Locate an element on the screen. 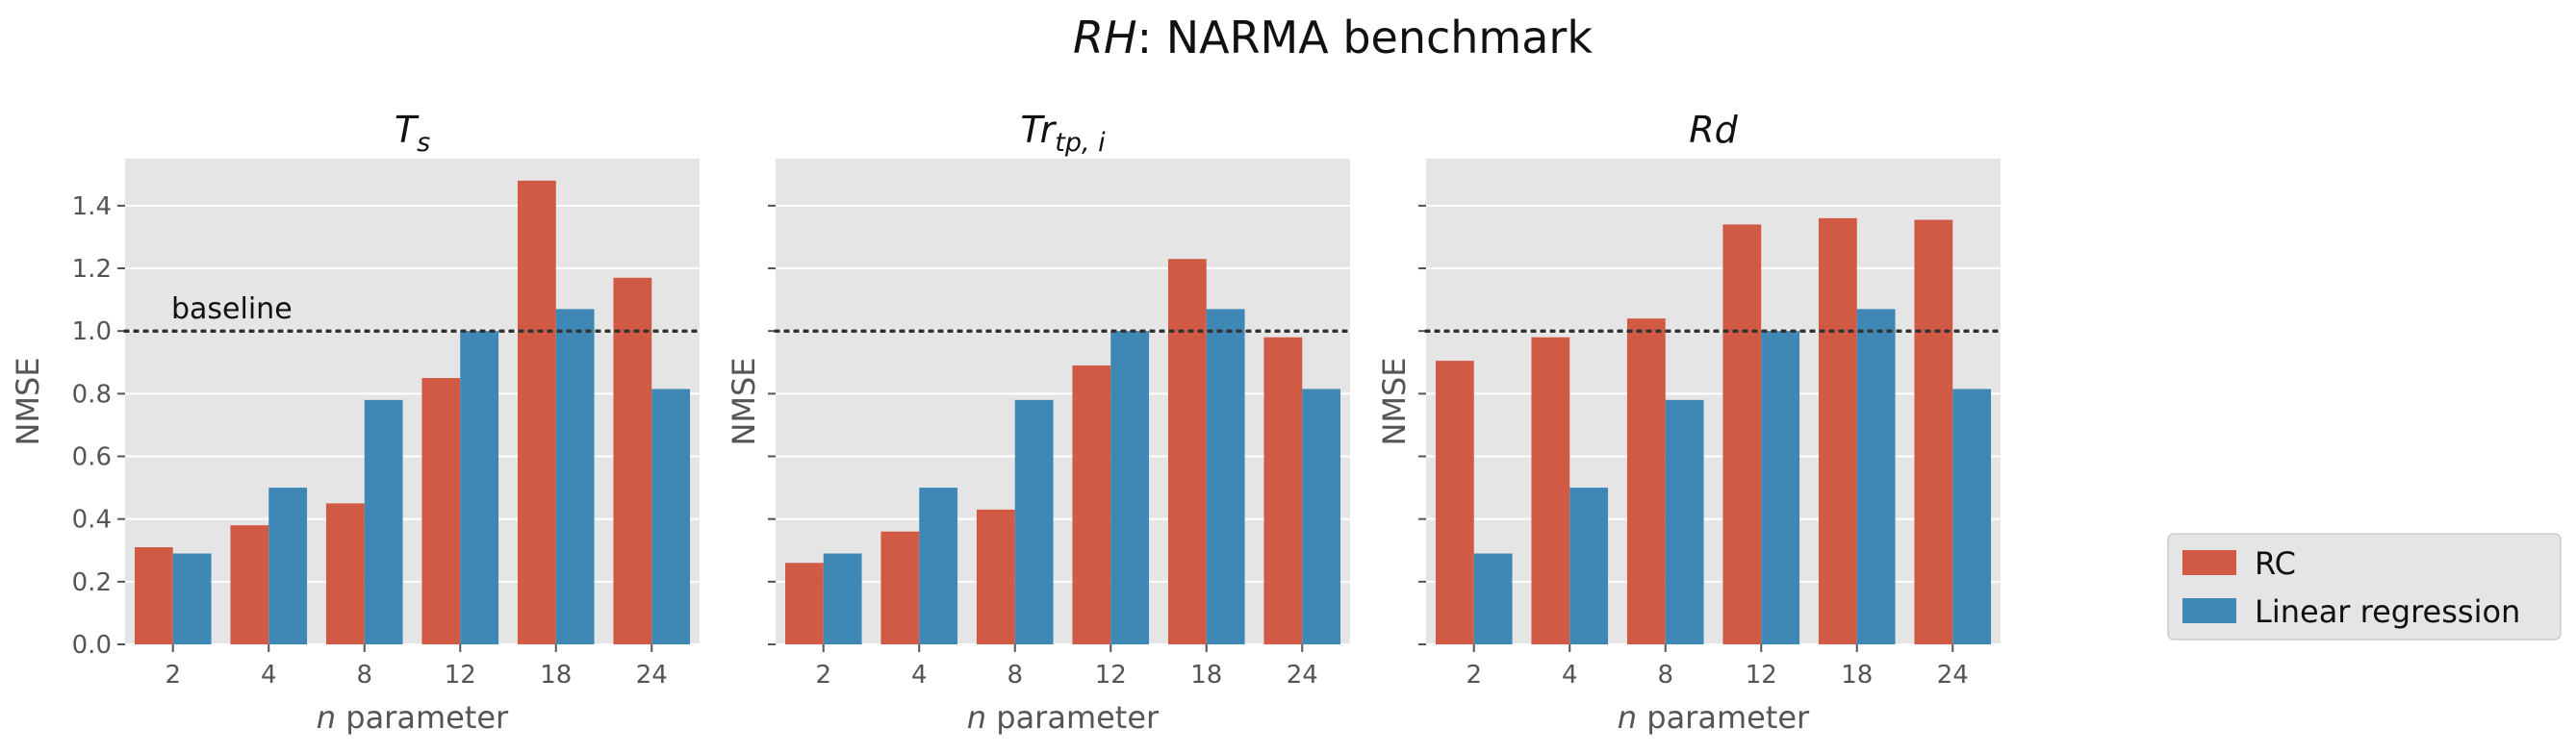 The width and height of the screenshot is (2576, 754). figure-title: RH: NARMA benchmark is located at coordinates (1333, 37).